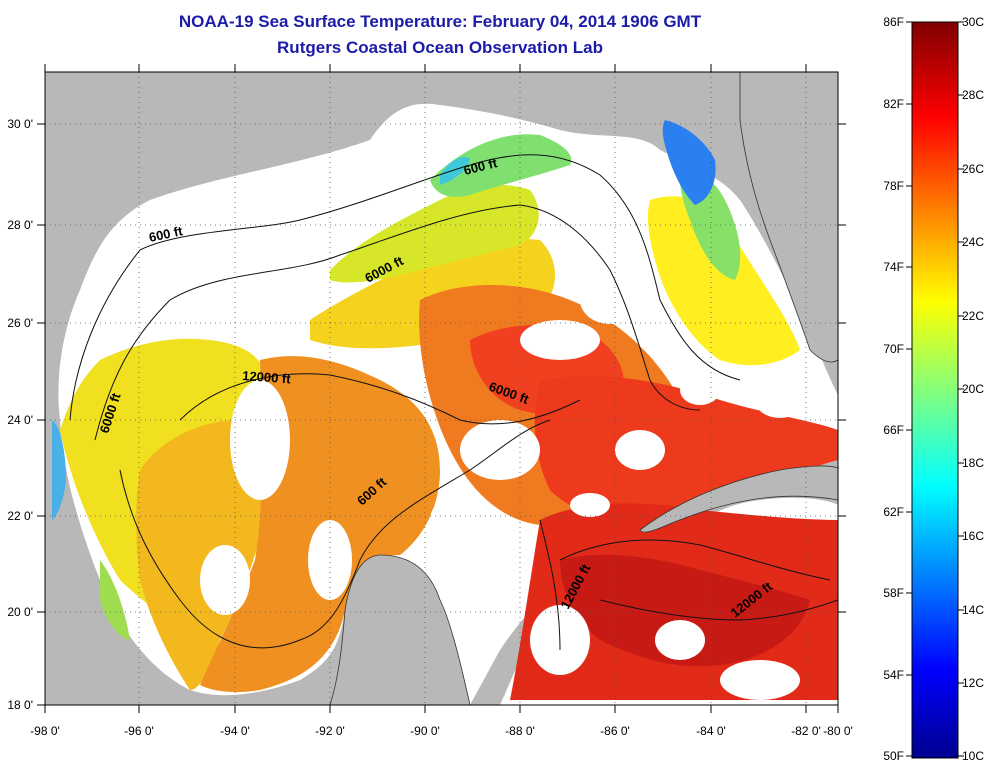  Describe the element at coordinates (806, 731) in the screenshot. I see `lon-tick-label: -82 0'` at that location.